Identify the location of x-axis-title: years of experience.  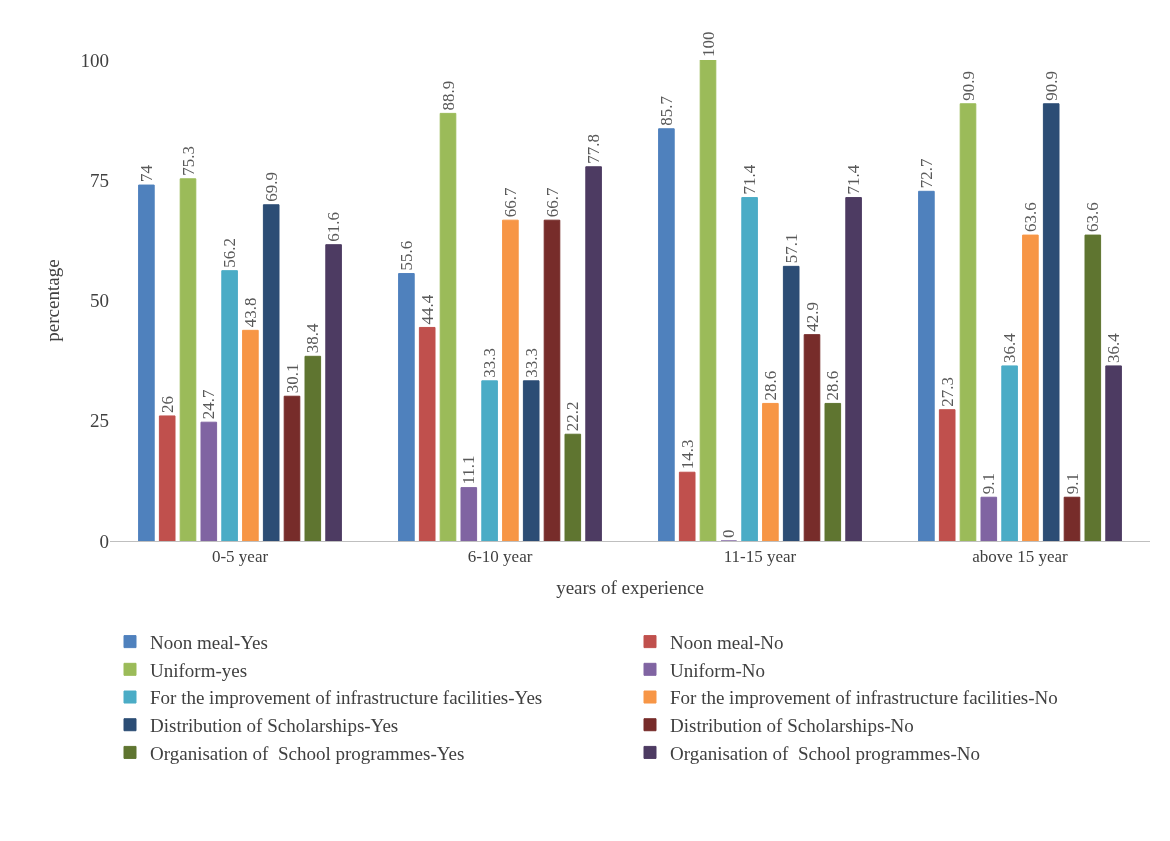
(630, 588).